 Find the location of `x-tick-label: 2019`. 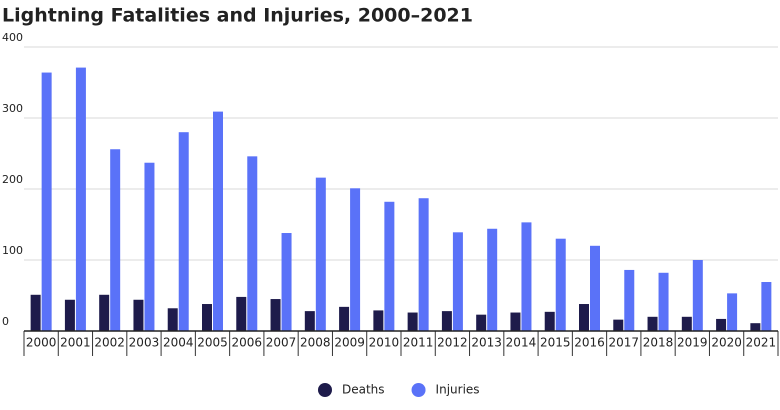

x-tick-label: 2019 is located at coordinates (692, 343).